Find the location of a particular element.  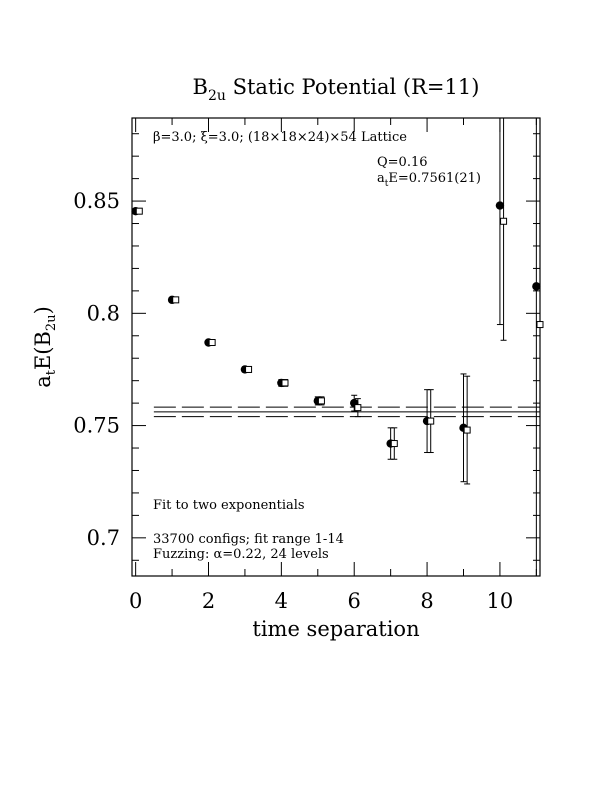

x-tick-label: 0 is located at coordinates (135, 601).